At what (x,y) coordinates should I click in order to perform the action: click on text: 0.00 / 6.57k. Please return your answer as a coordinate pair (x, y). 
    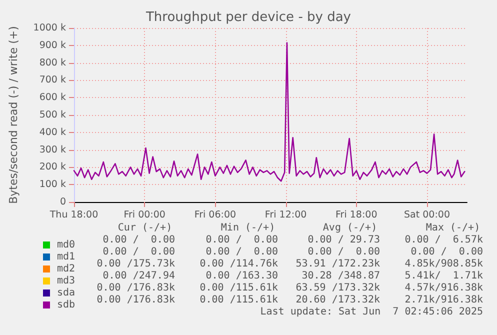
    Looking at the image, I should click on (443, 240).